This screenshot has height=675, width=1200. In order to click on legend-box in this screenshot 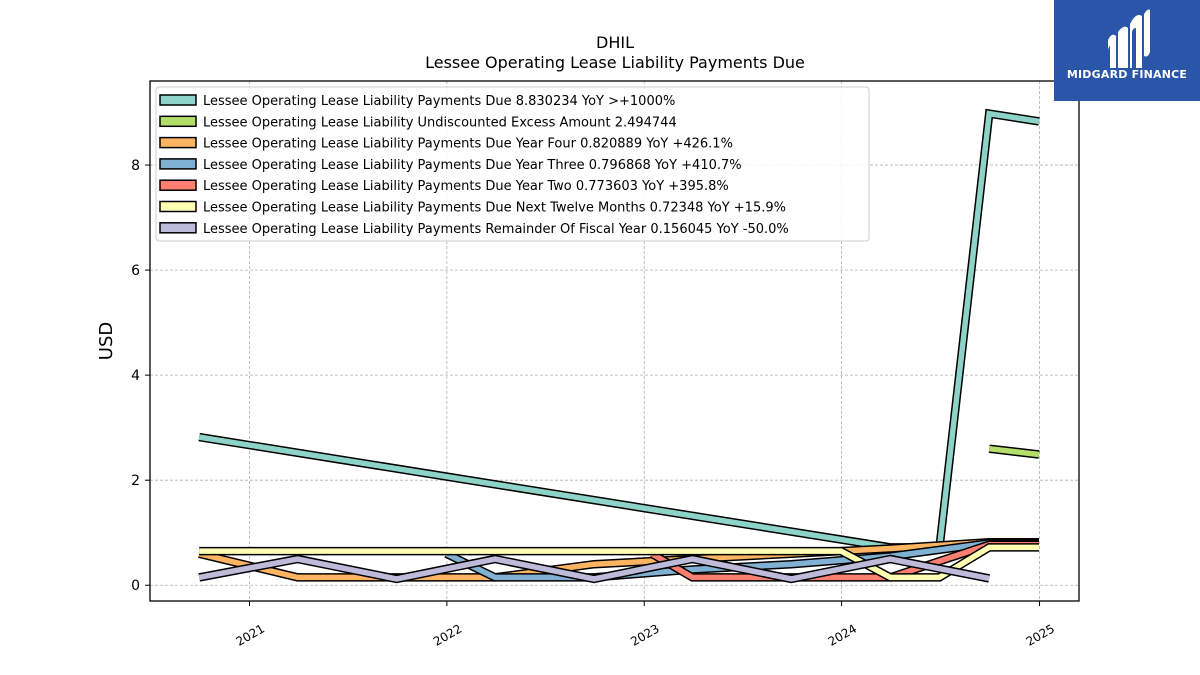, I will do `click(512, 164)`.